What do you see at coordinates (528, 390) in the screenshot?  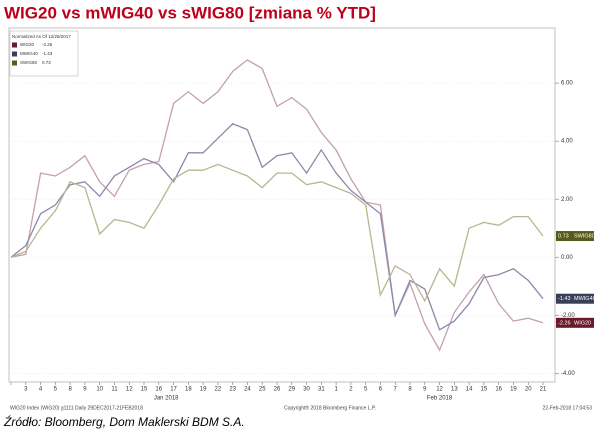 I see `x-tick-label: 20` at bounding box center [528, 390].